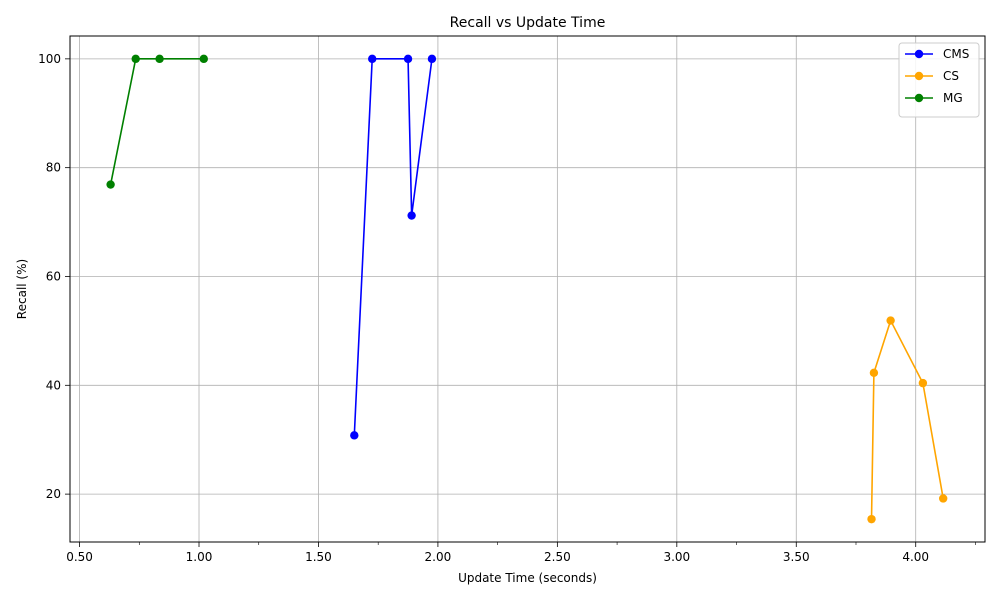  I want to click on legend: CMS CS MG, so click(939, 80).